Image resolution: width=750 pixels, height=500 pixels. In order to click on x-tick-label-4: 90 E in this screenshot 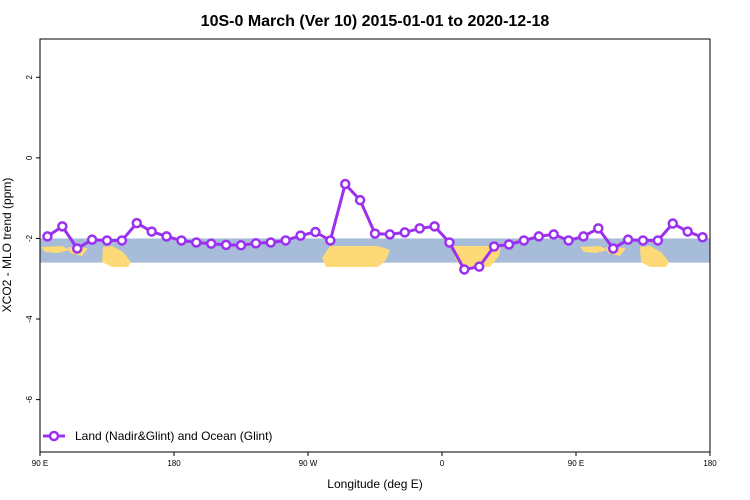, I will do `click(576, 463)`.